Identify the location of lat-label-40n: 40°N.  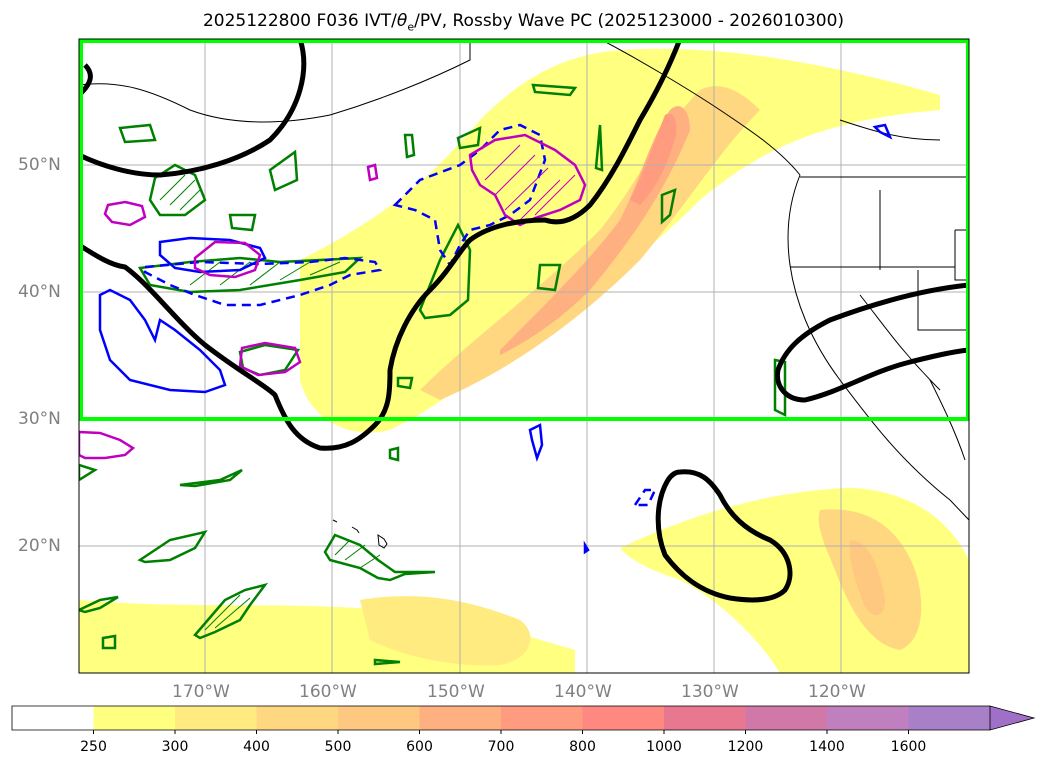
(39, 292).